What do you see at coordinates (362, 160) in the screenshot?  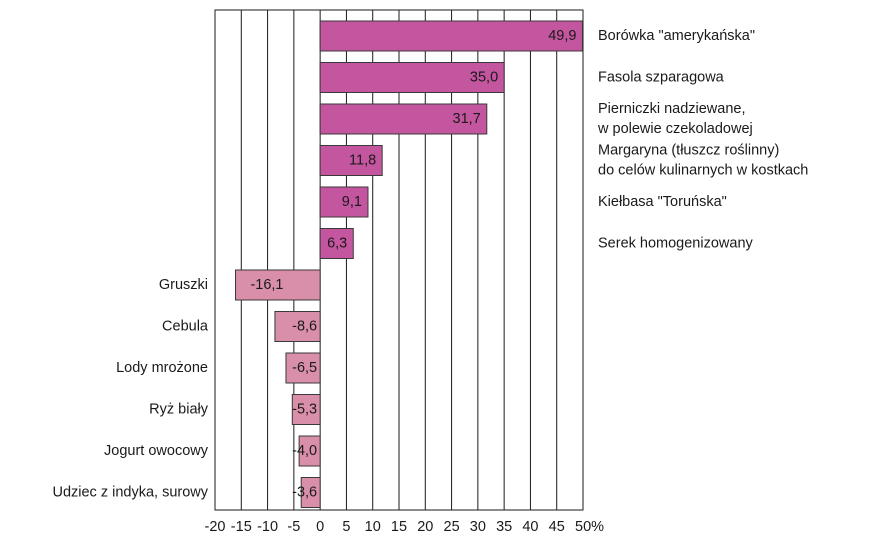 I see `value-label: 11,8` at bounding box center [362, 160].